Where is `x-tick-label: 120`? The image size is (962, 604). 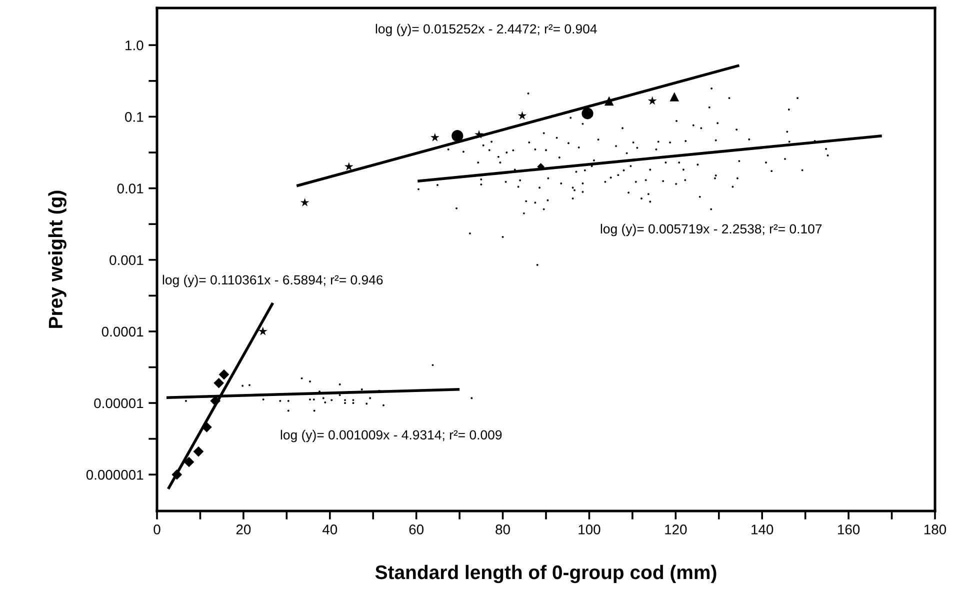 x-tick-label: 120 is located at coordinates (676, 529).